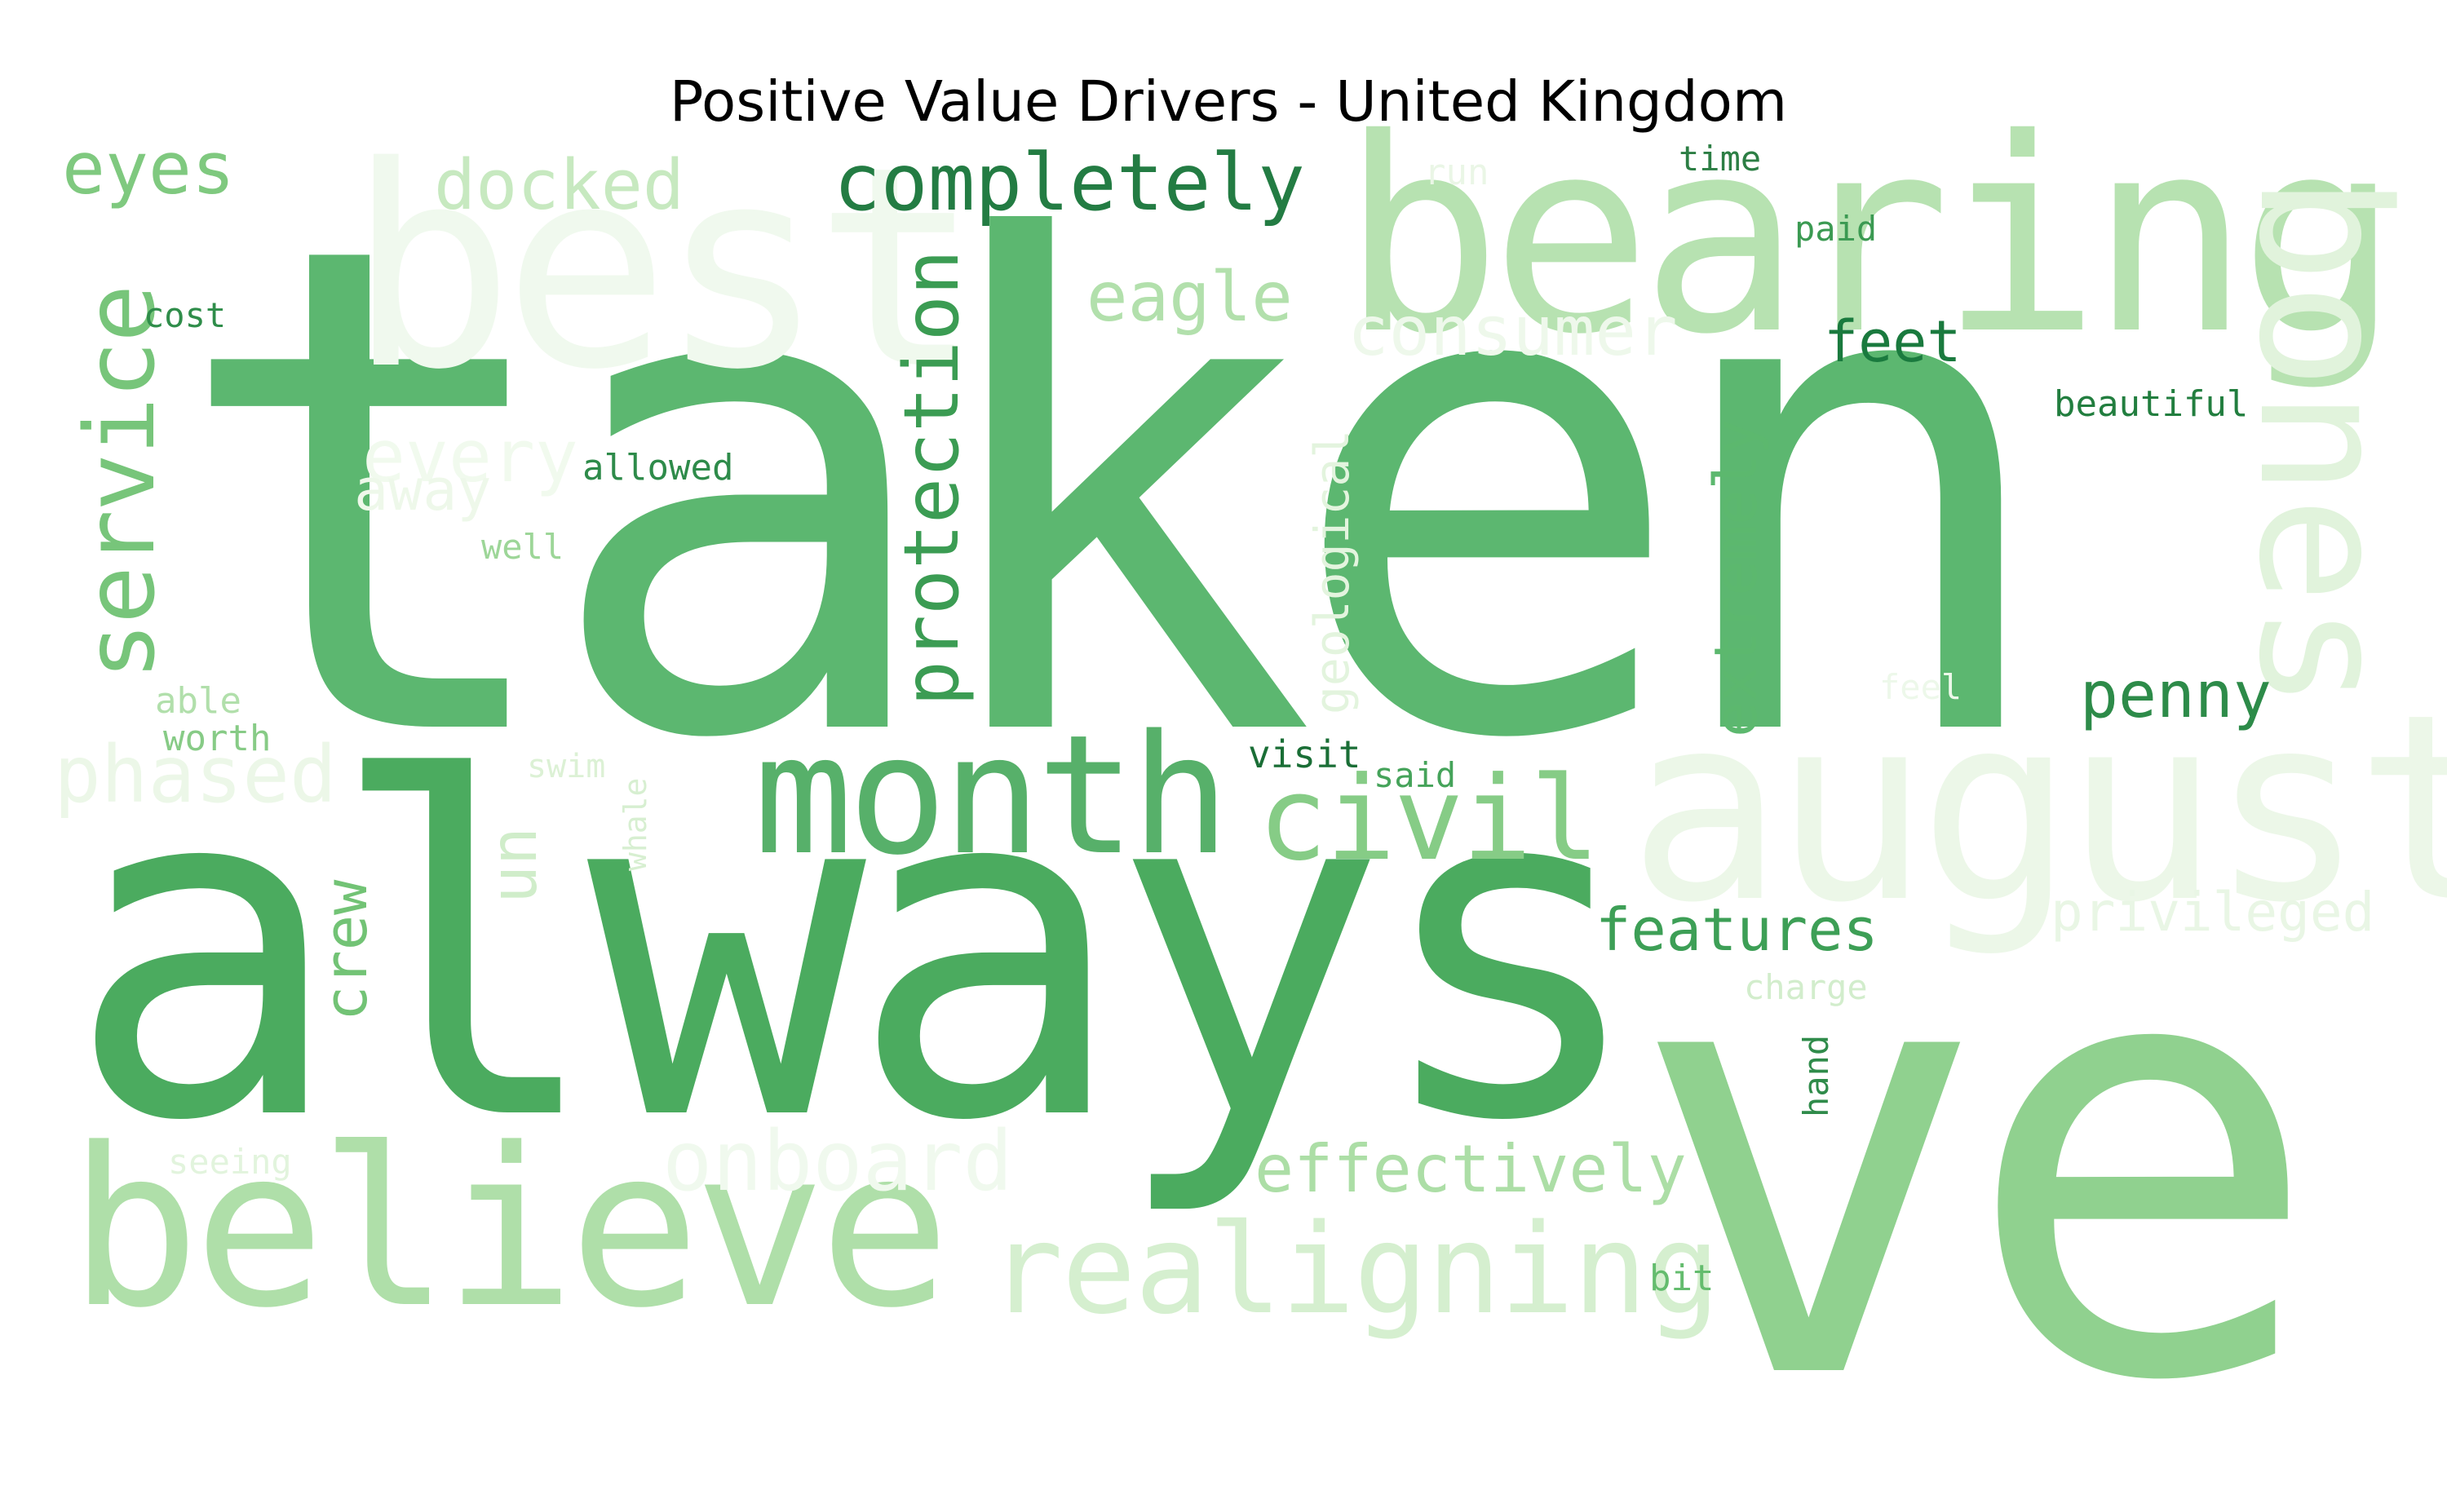 This screenshot has width=2447, height=1512. Describe the element at coordinates (1415, 775) in the screenshot. I see `word-said: said` at that location.